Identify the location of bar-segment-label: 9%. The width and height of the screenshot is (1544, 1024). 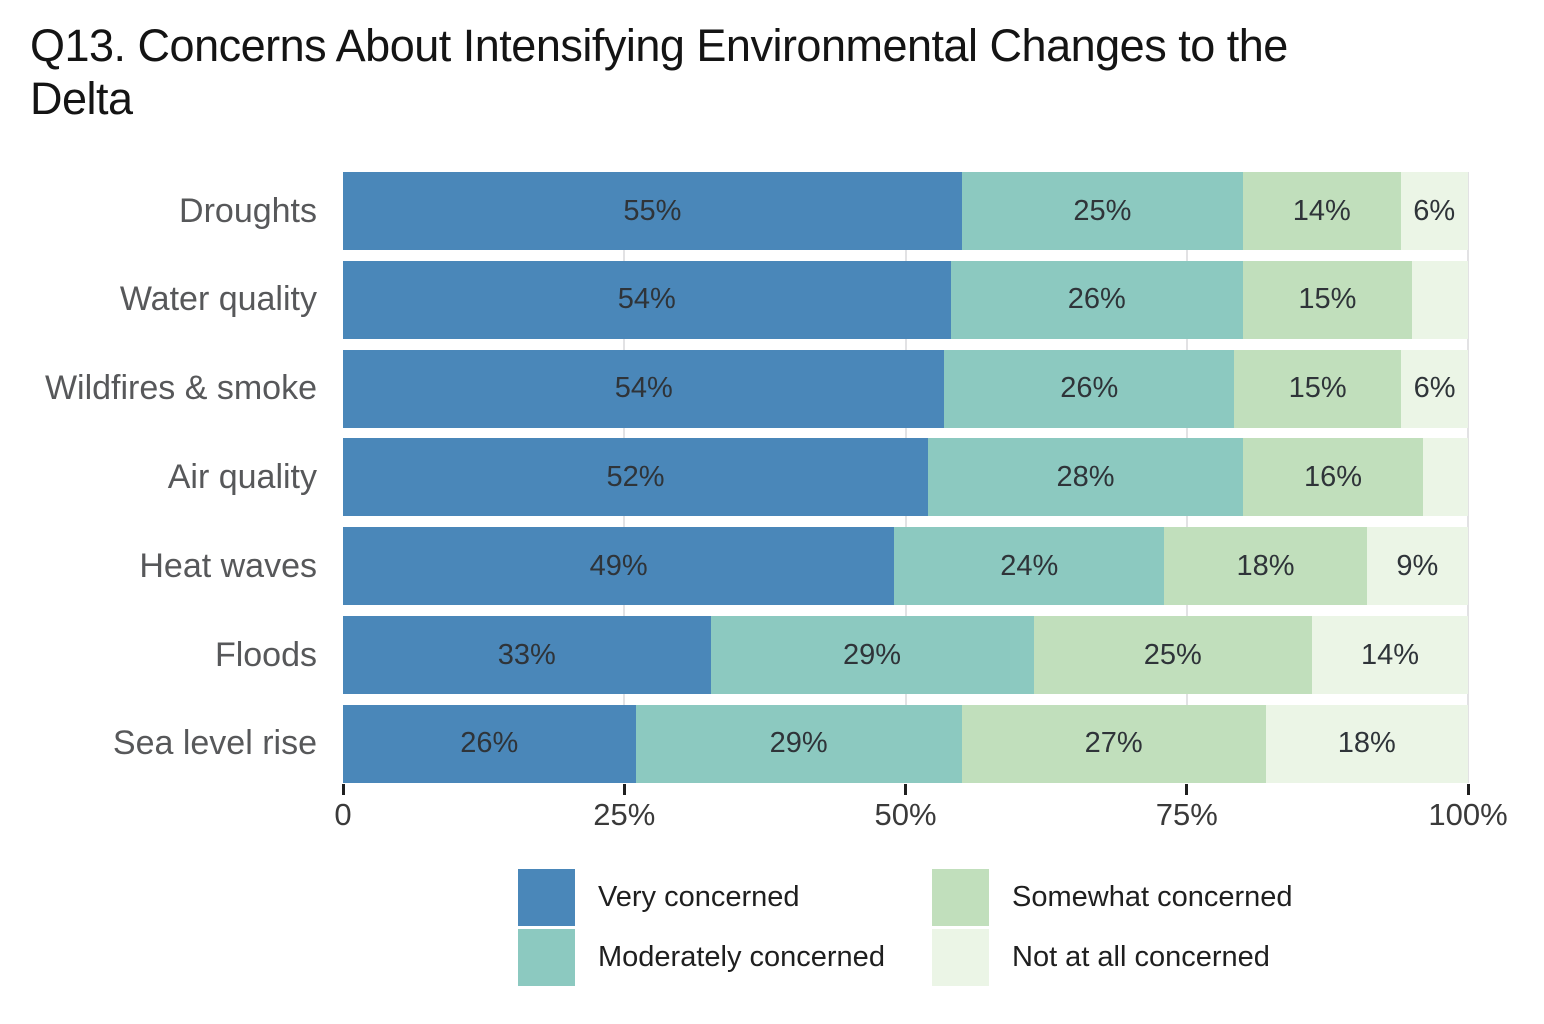
(1417, 565).